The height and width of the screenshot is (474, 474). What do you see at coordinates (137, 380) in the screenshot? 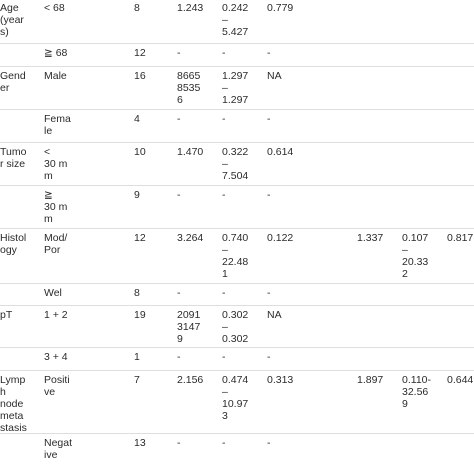
I see `count-value: 7` at bounding box center [137, 380].